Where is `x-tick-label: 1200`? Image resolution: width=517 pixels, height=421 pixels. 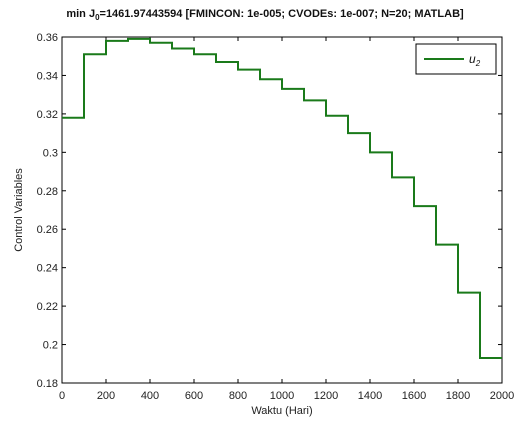 x-tick-label: 1200 is located at coordinates (326, 396).